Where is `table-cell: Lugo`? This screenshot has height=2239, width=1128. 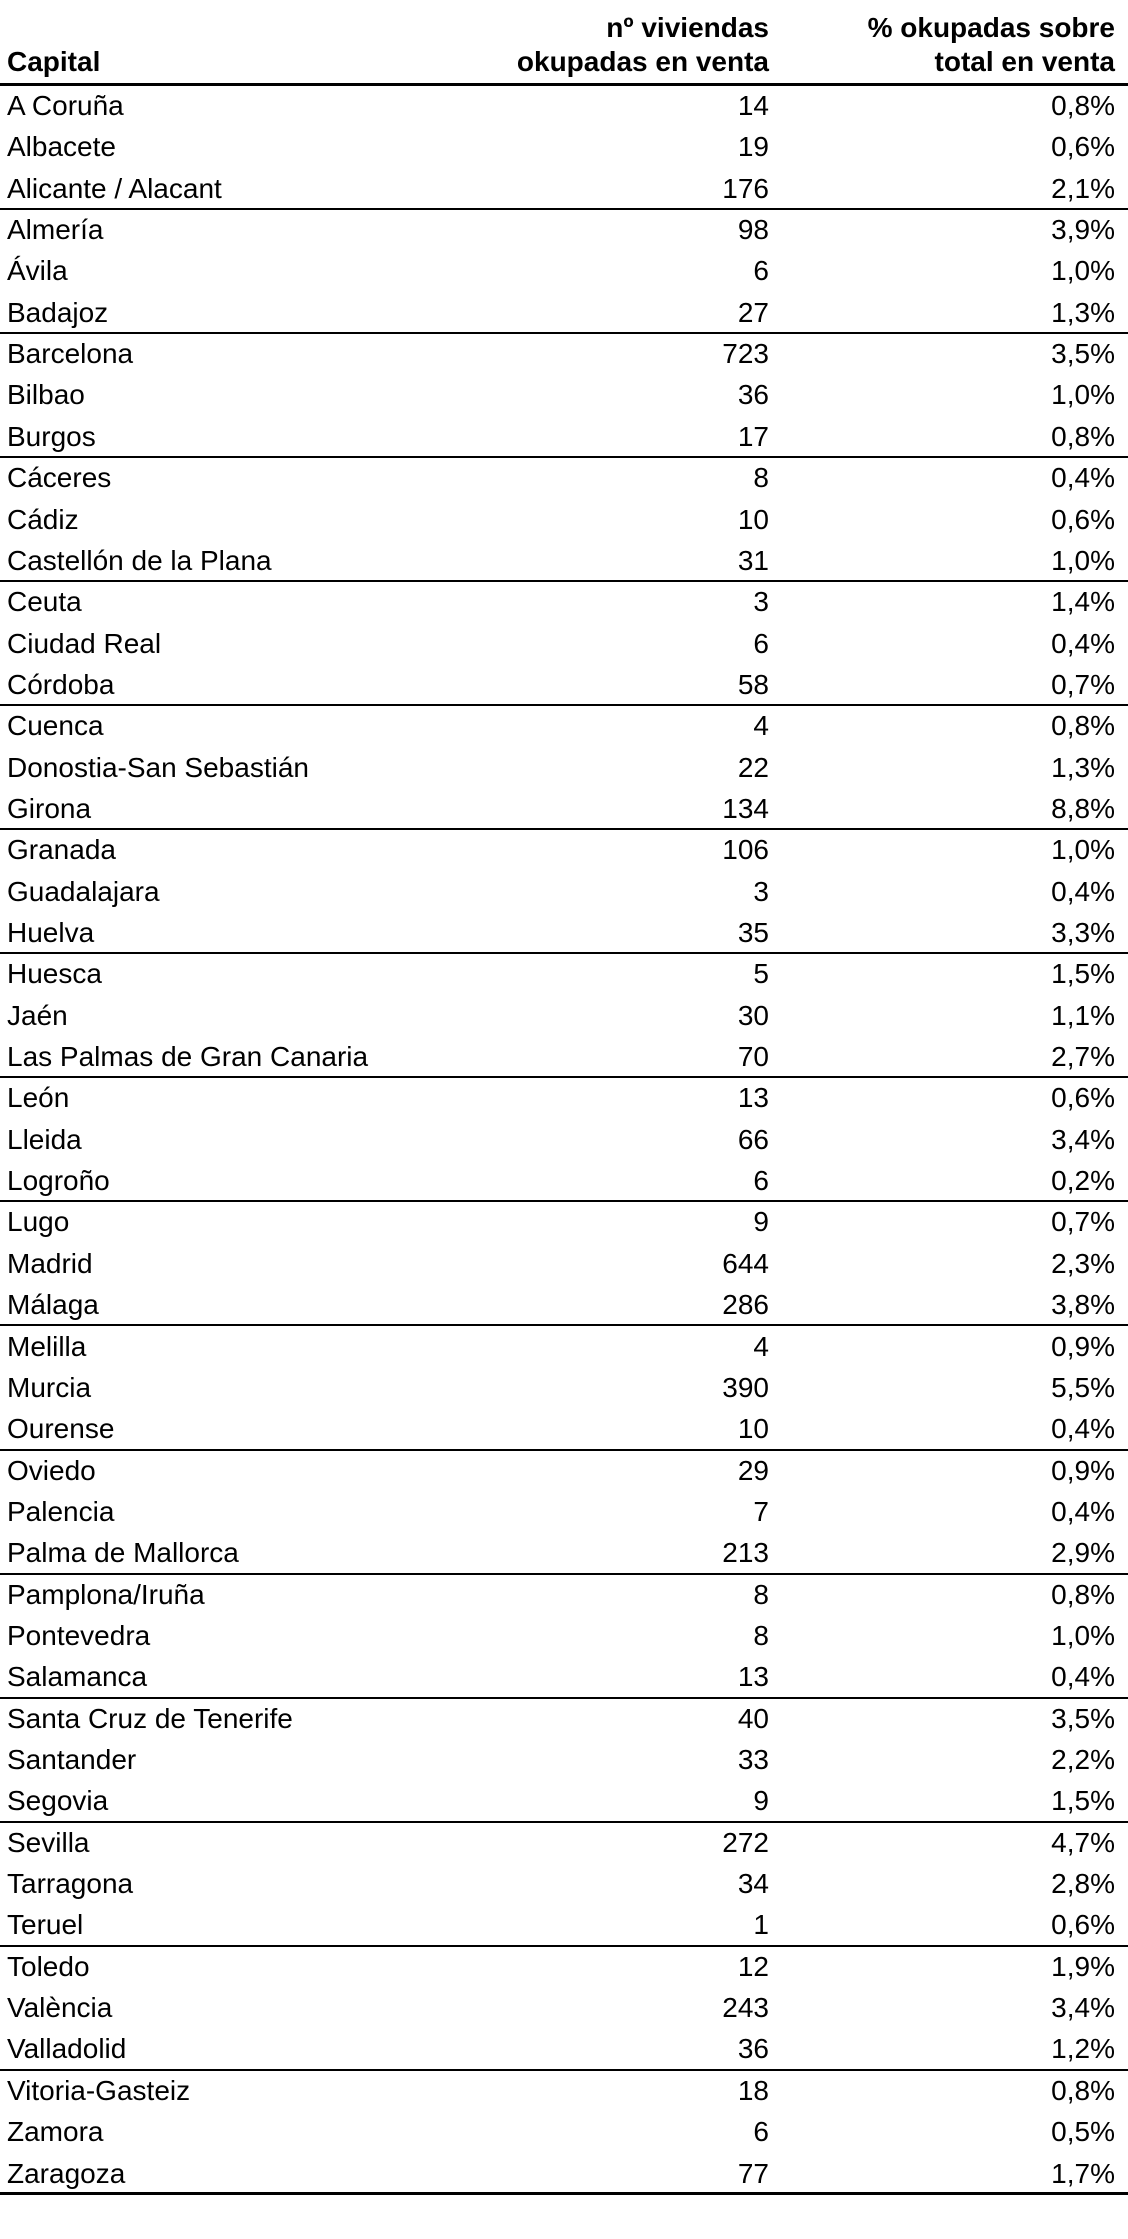
table-cell: Lugo is located at coordinates (38, 1222).